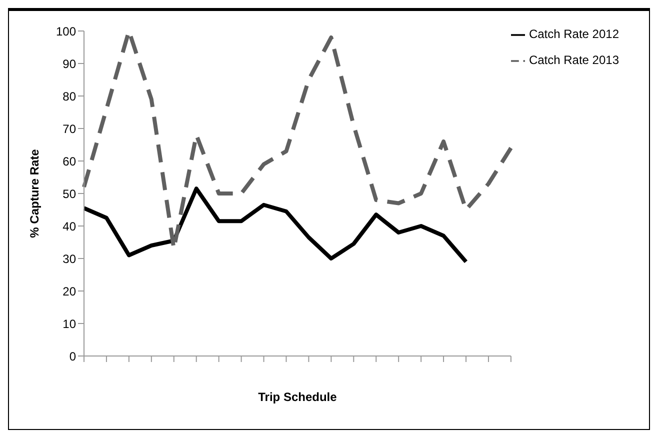 The width and height of the screenshot is (657, 434). Describe the element at coordinates (69, 291) in the screenshot. I see `y-tick-label: 20` at that location.